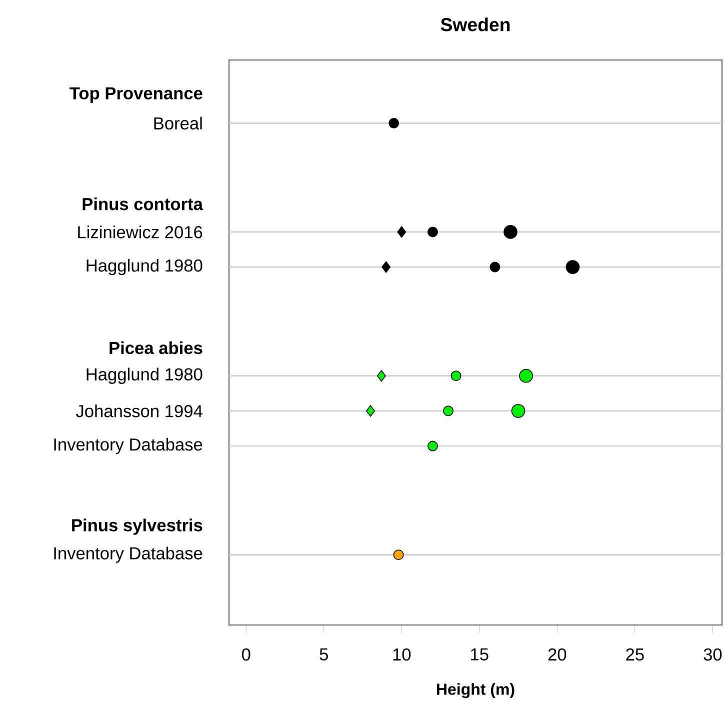 Image resolution: width=726 pixels, height=723 pixels. I want to click on y-tick-label: Liziniewicz 2016, so click(140, 232).